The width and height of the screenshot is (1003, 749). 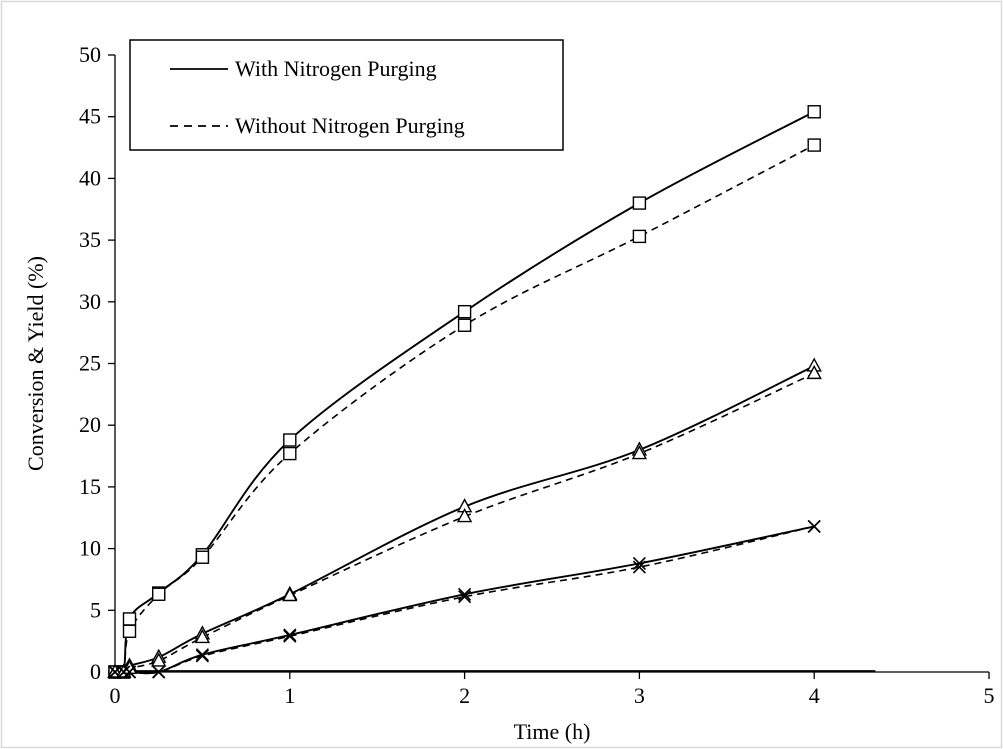 I want to click on x-tick-label: 0, so click(x=115, y=695).